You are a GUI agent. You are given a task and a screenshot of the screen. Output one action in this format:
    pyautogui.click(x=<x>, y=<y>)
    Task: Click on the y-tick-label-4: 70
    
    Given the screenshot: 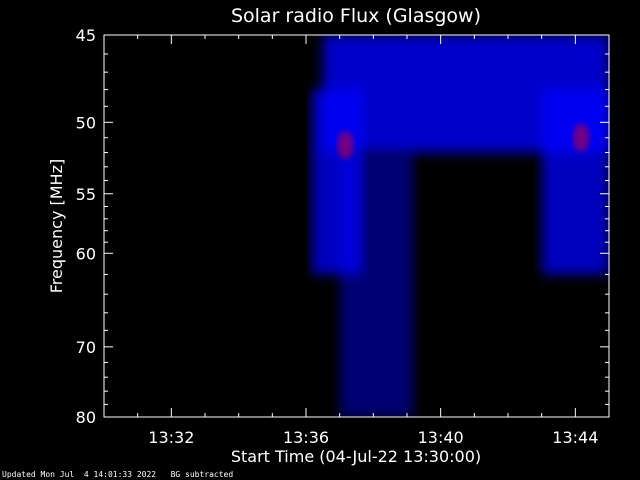 What is the action you would take?
    pyautogui.click(x=86, y=347)
    